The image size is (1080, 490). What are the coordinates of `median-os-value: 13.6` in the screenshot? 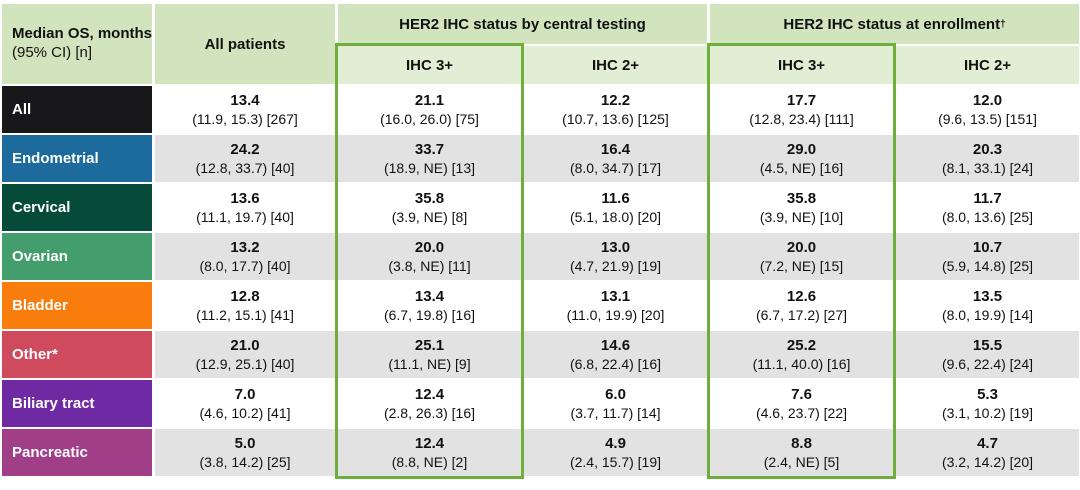 It's located at (245, 198).